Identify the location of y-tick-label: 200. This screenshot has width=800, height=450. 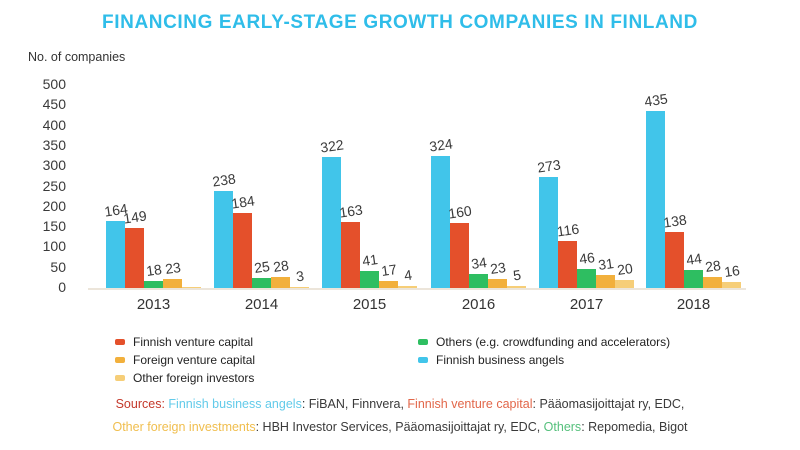
(54, 205).